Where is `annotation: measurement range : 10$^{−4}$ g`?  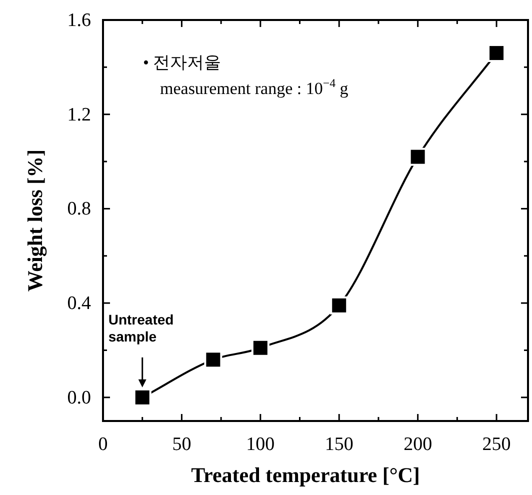 annotation: measurement range : 10$^{−4}$ g is located at coordinates (254, 87).